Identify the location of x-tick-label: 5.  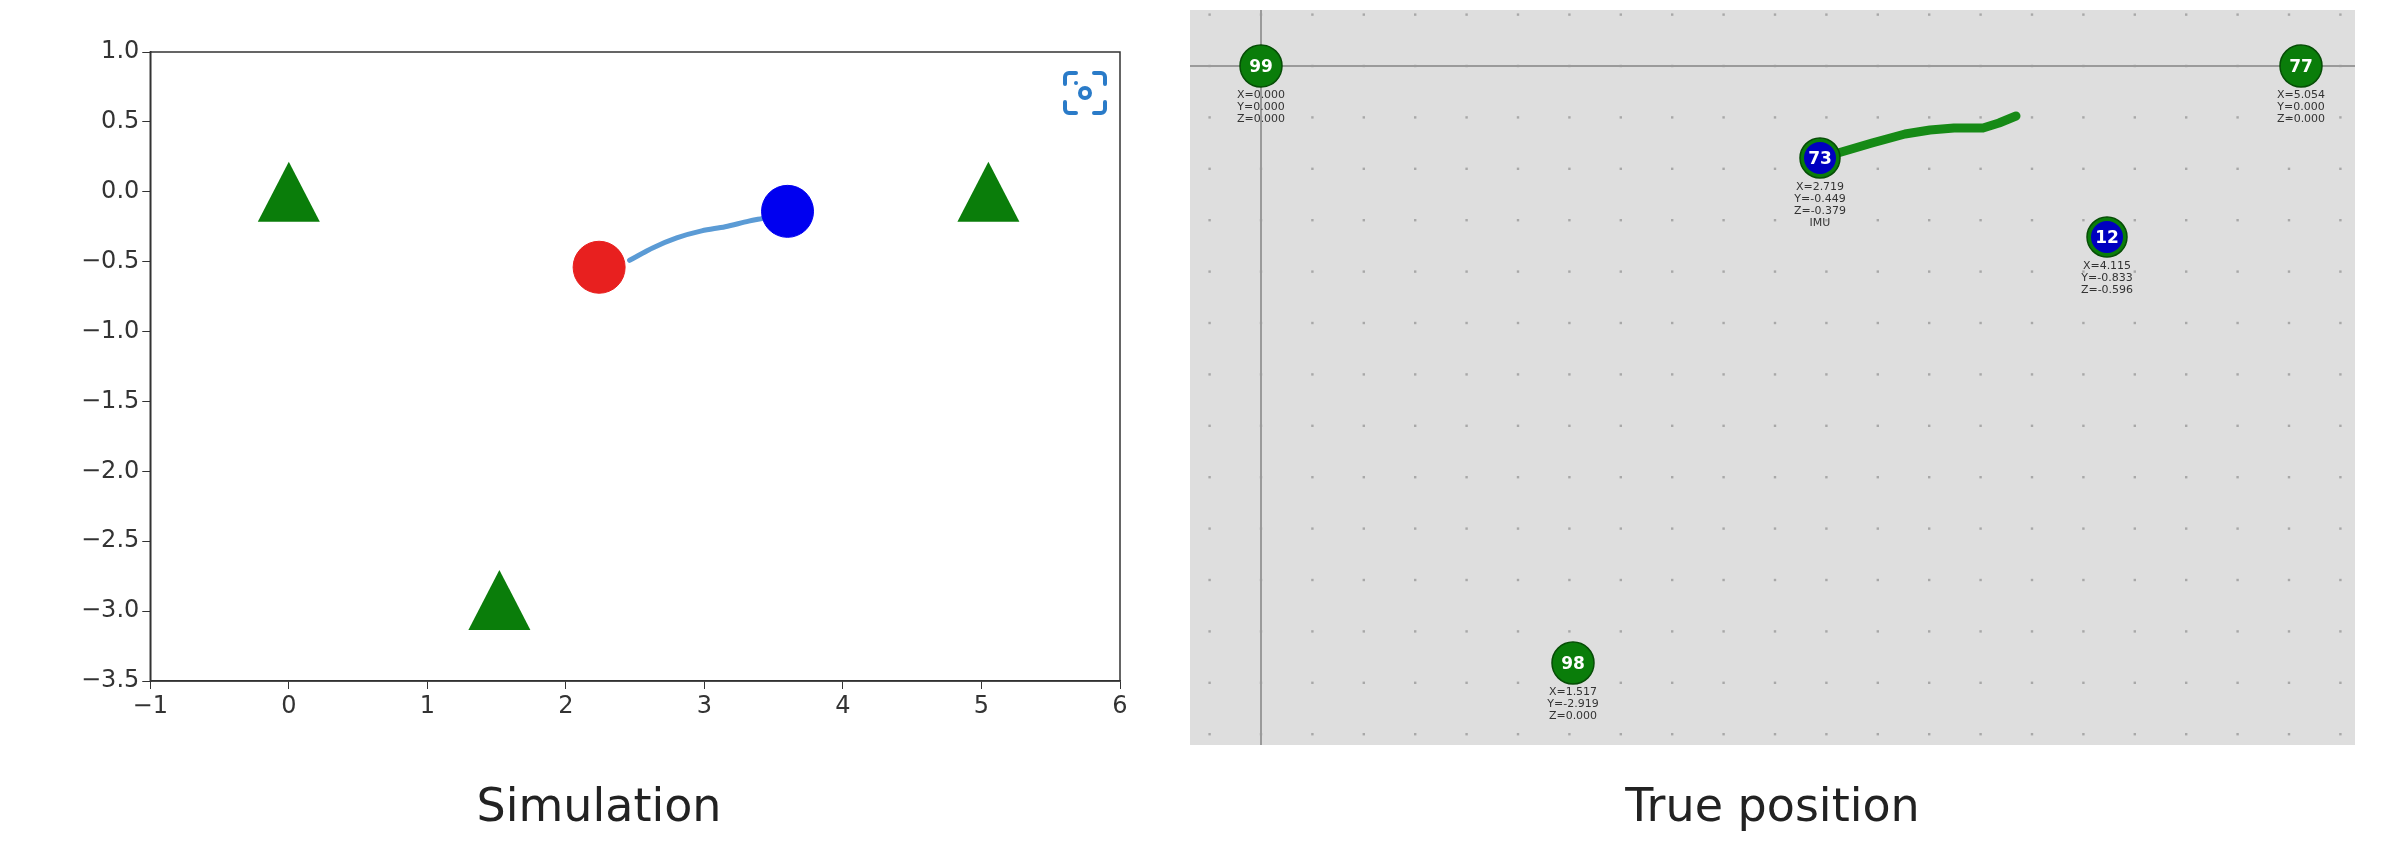
(981, 704).